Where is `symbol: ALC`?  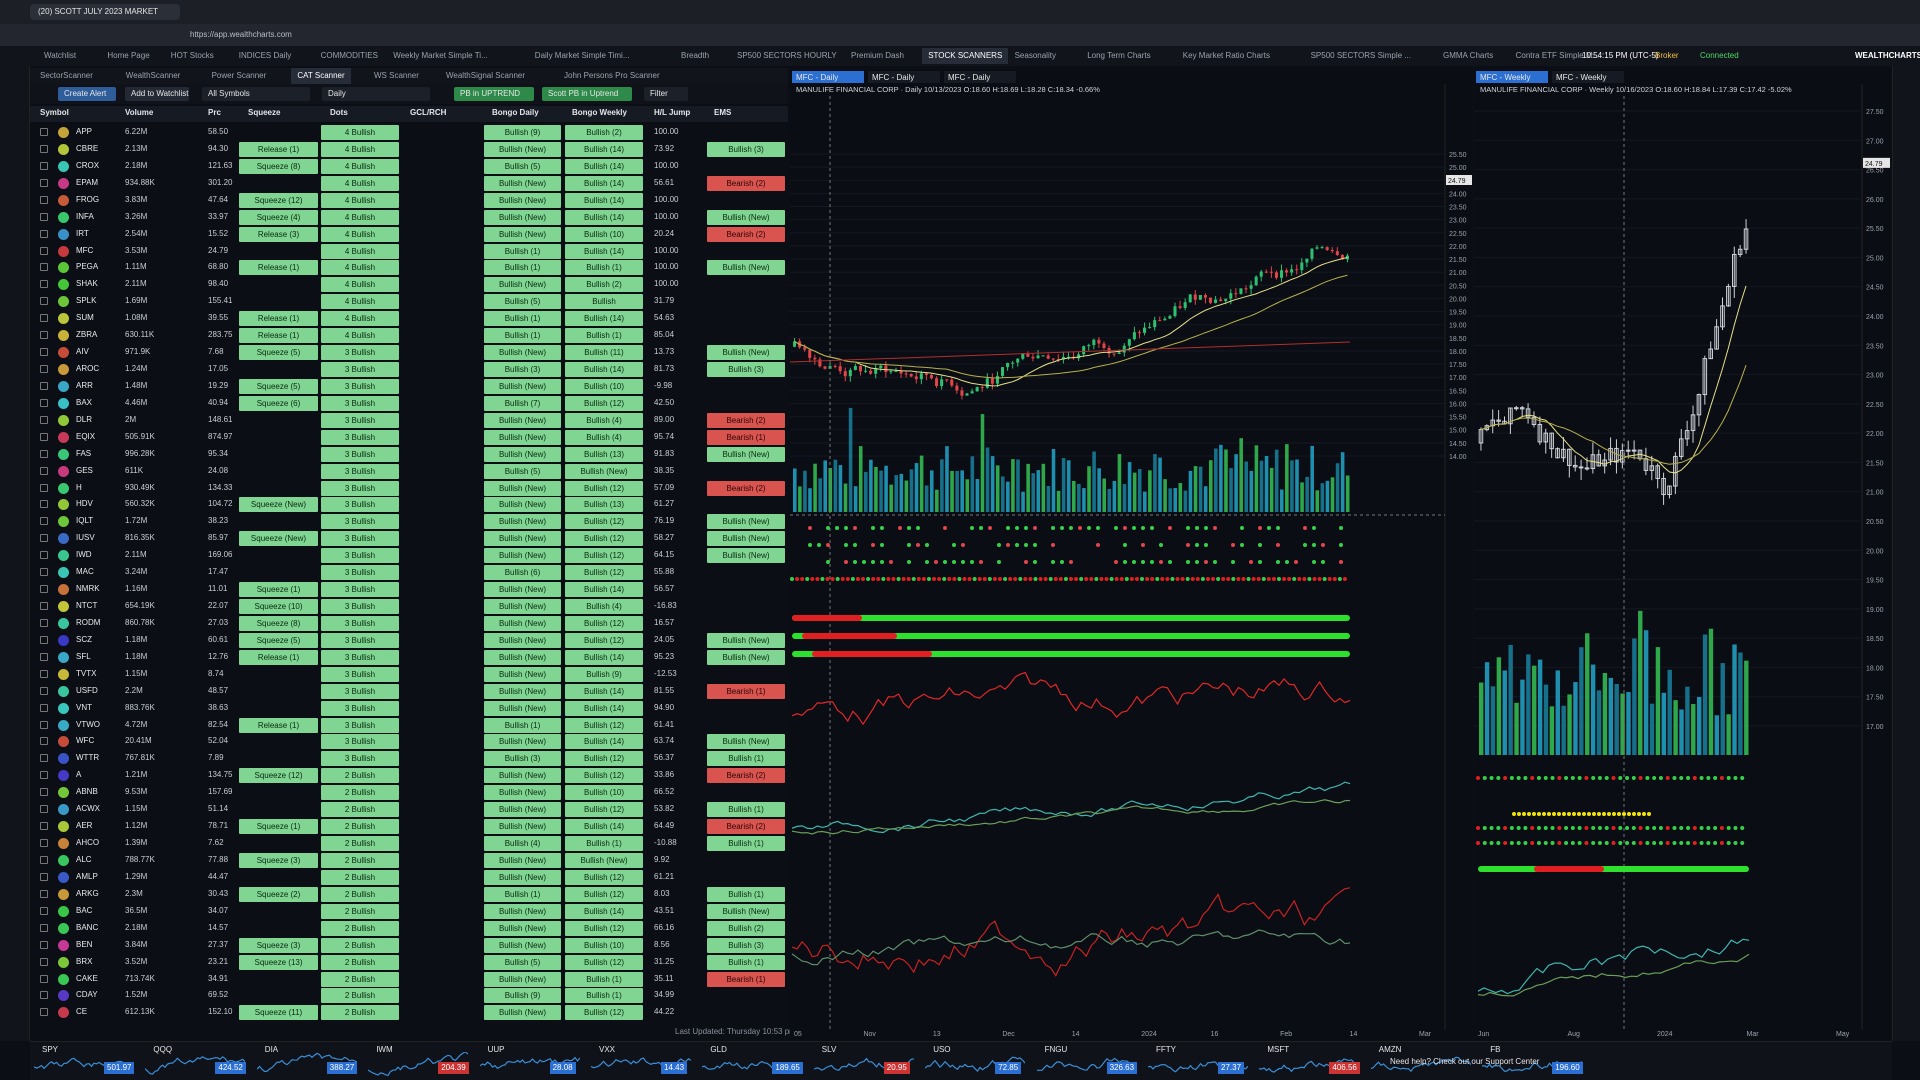 symbol: ALC is located at coordinates (84, 859).